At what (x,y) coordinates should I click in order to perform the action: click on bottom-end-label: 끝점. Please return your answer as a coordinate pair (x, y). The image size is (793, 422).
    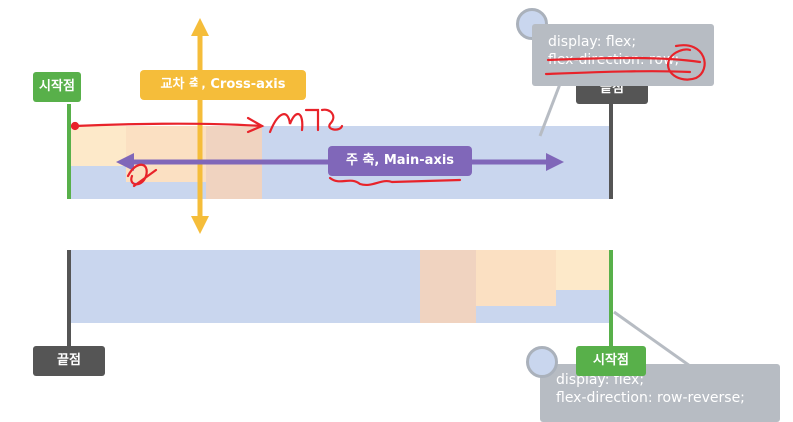
    Looking at the image, I should click on (69, 361).